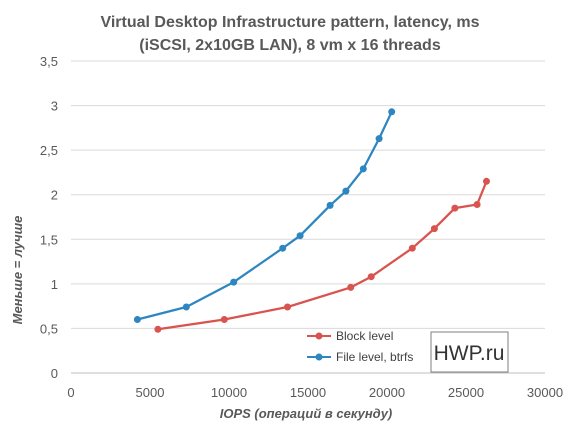 Image resolution: width=575 pixels, height=440 pixels. Describe the element at coordinates (70, 392) in the screenshot. I see `x-tick-label: 0` at that location.